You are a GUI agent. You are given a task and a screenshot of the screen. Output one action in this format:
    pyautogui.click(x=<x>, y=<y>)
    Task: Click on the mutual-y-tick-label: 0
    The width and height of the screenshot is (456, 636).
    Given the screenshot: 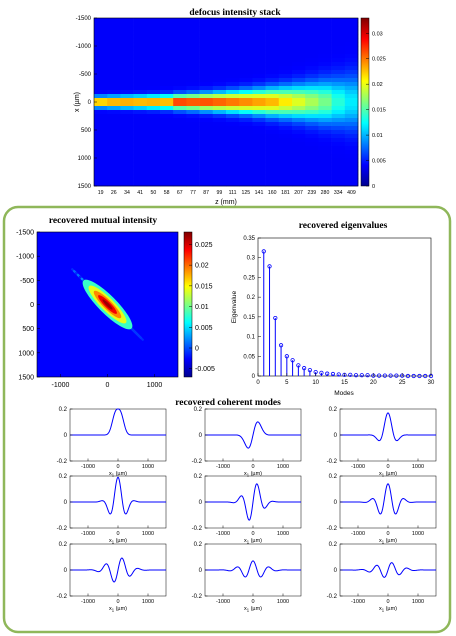 What is the action you would take?
    pyautogui.click(x=32, y=305)
    